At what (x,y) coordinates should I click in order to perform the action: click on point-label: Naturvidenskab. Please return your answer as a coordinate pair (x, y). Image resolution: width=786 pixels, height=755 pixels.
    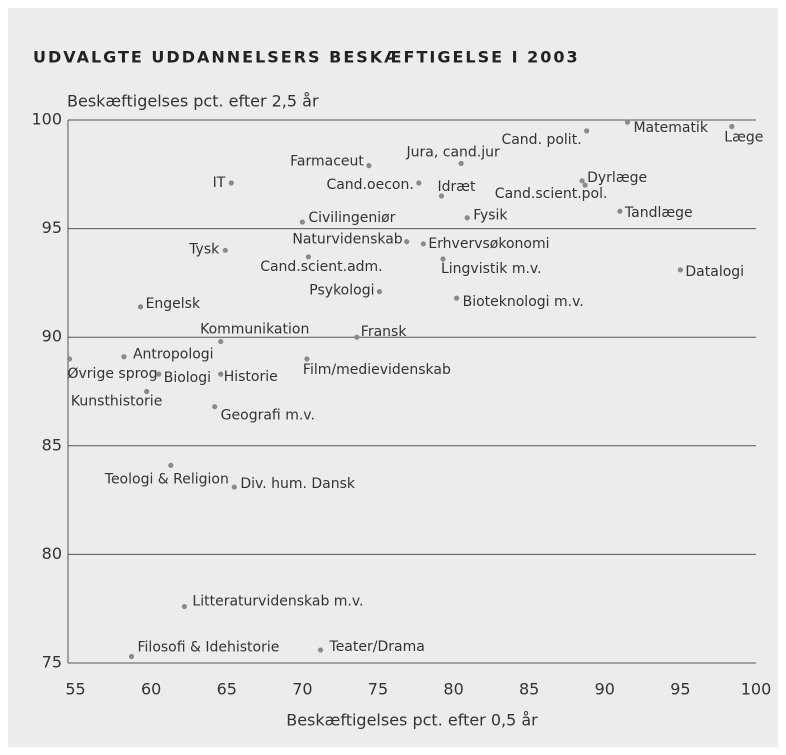
    Looking at the image, I should click on (347, 240).